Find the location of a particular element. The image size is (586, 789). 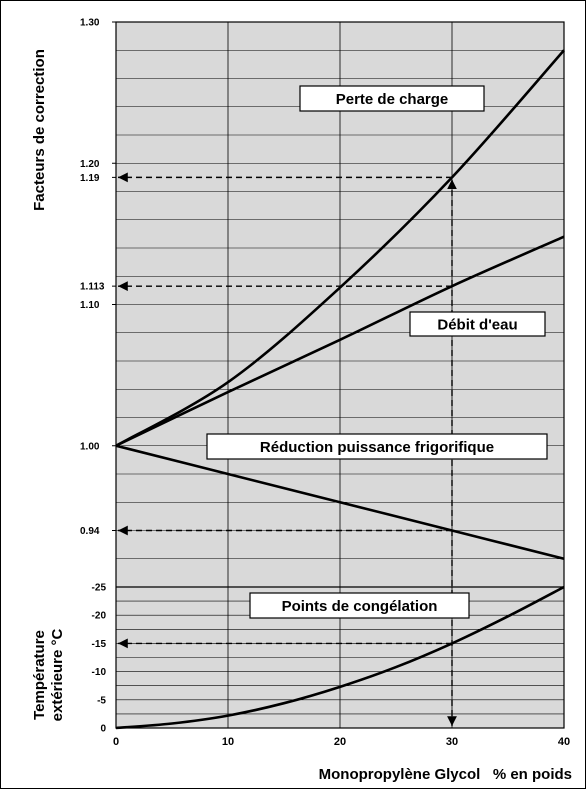

y-tick-label-bottom: -25 is located at coordinates (99, 588).